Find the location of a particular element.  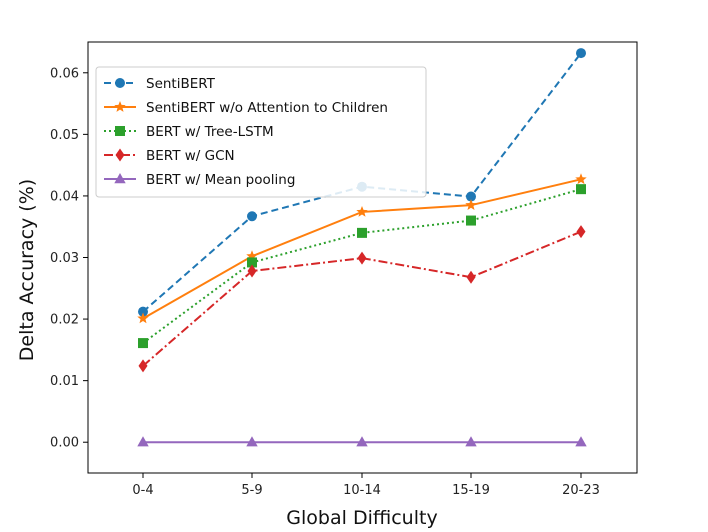

y-axis-label: Delta Accuracy (%) is located at coordinates (27, 270).